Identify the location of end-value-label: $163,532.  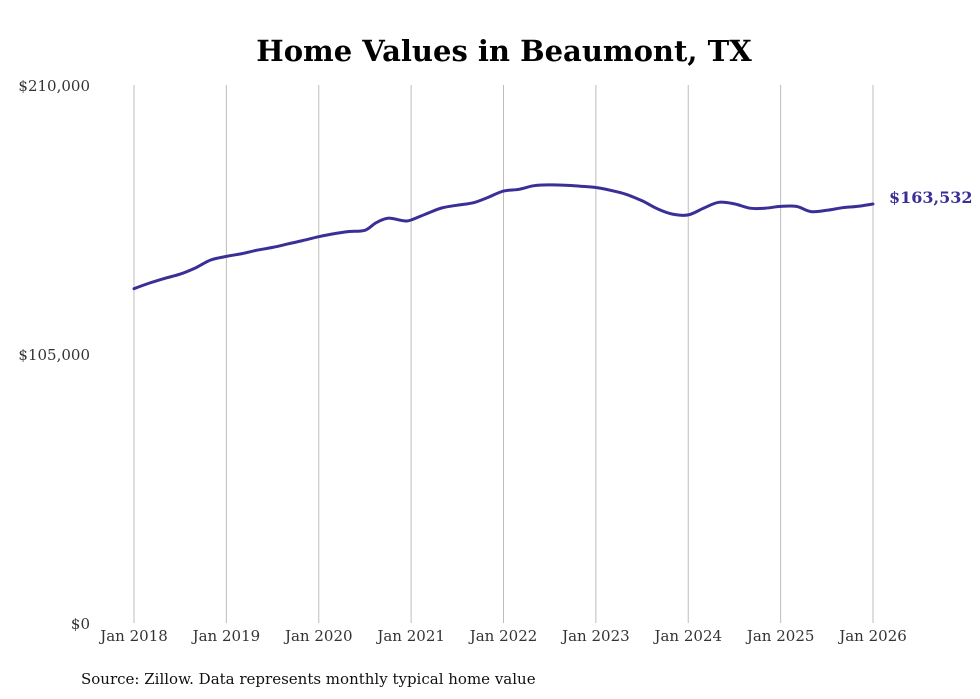
(931, 197).